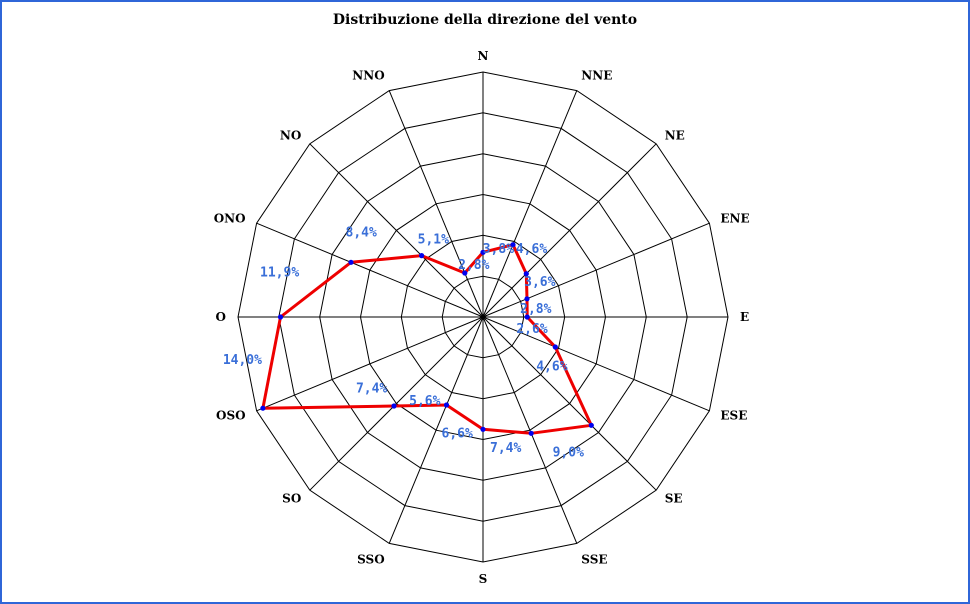 The width and height of the screenshot is (970, 604). What do you see at coordinates (371, 559) in the screenshot?
I see `direction-label: SSO` at bounding box center [371, 559].